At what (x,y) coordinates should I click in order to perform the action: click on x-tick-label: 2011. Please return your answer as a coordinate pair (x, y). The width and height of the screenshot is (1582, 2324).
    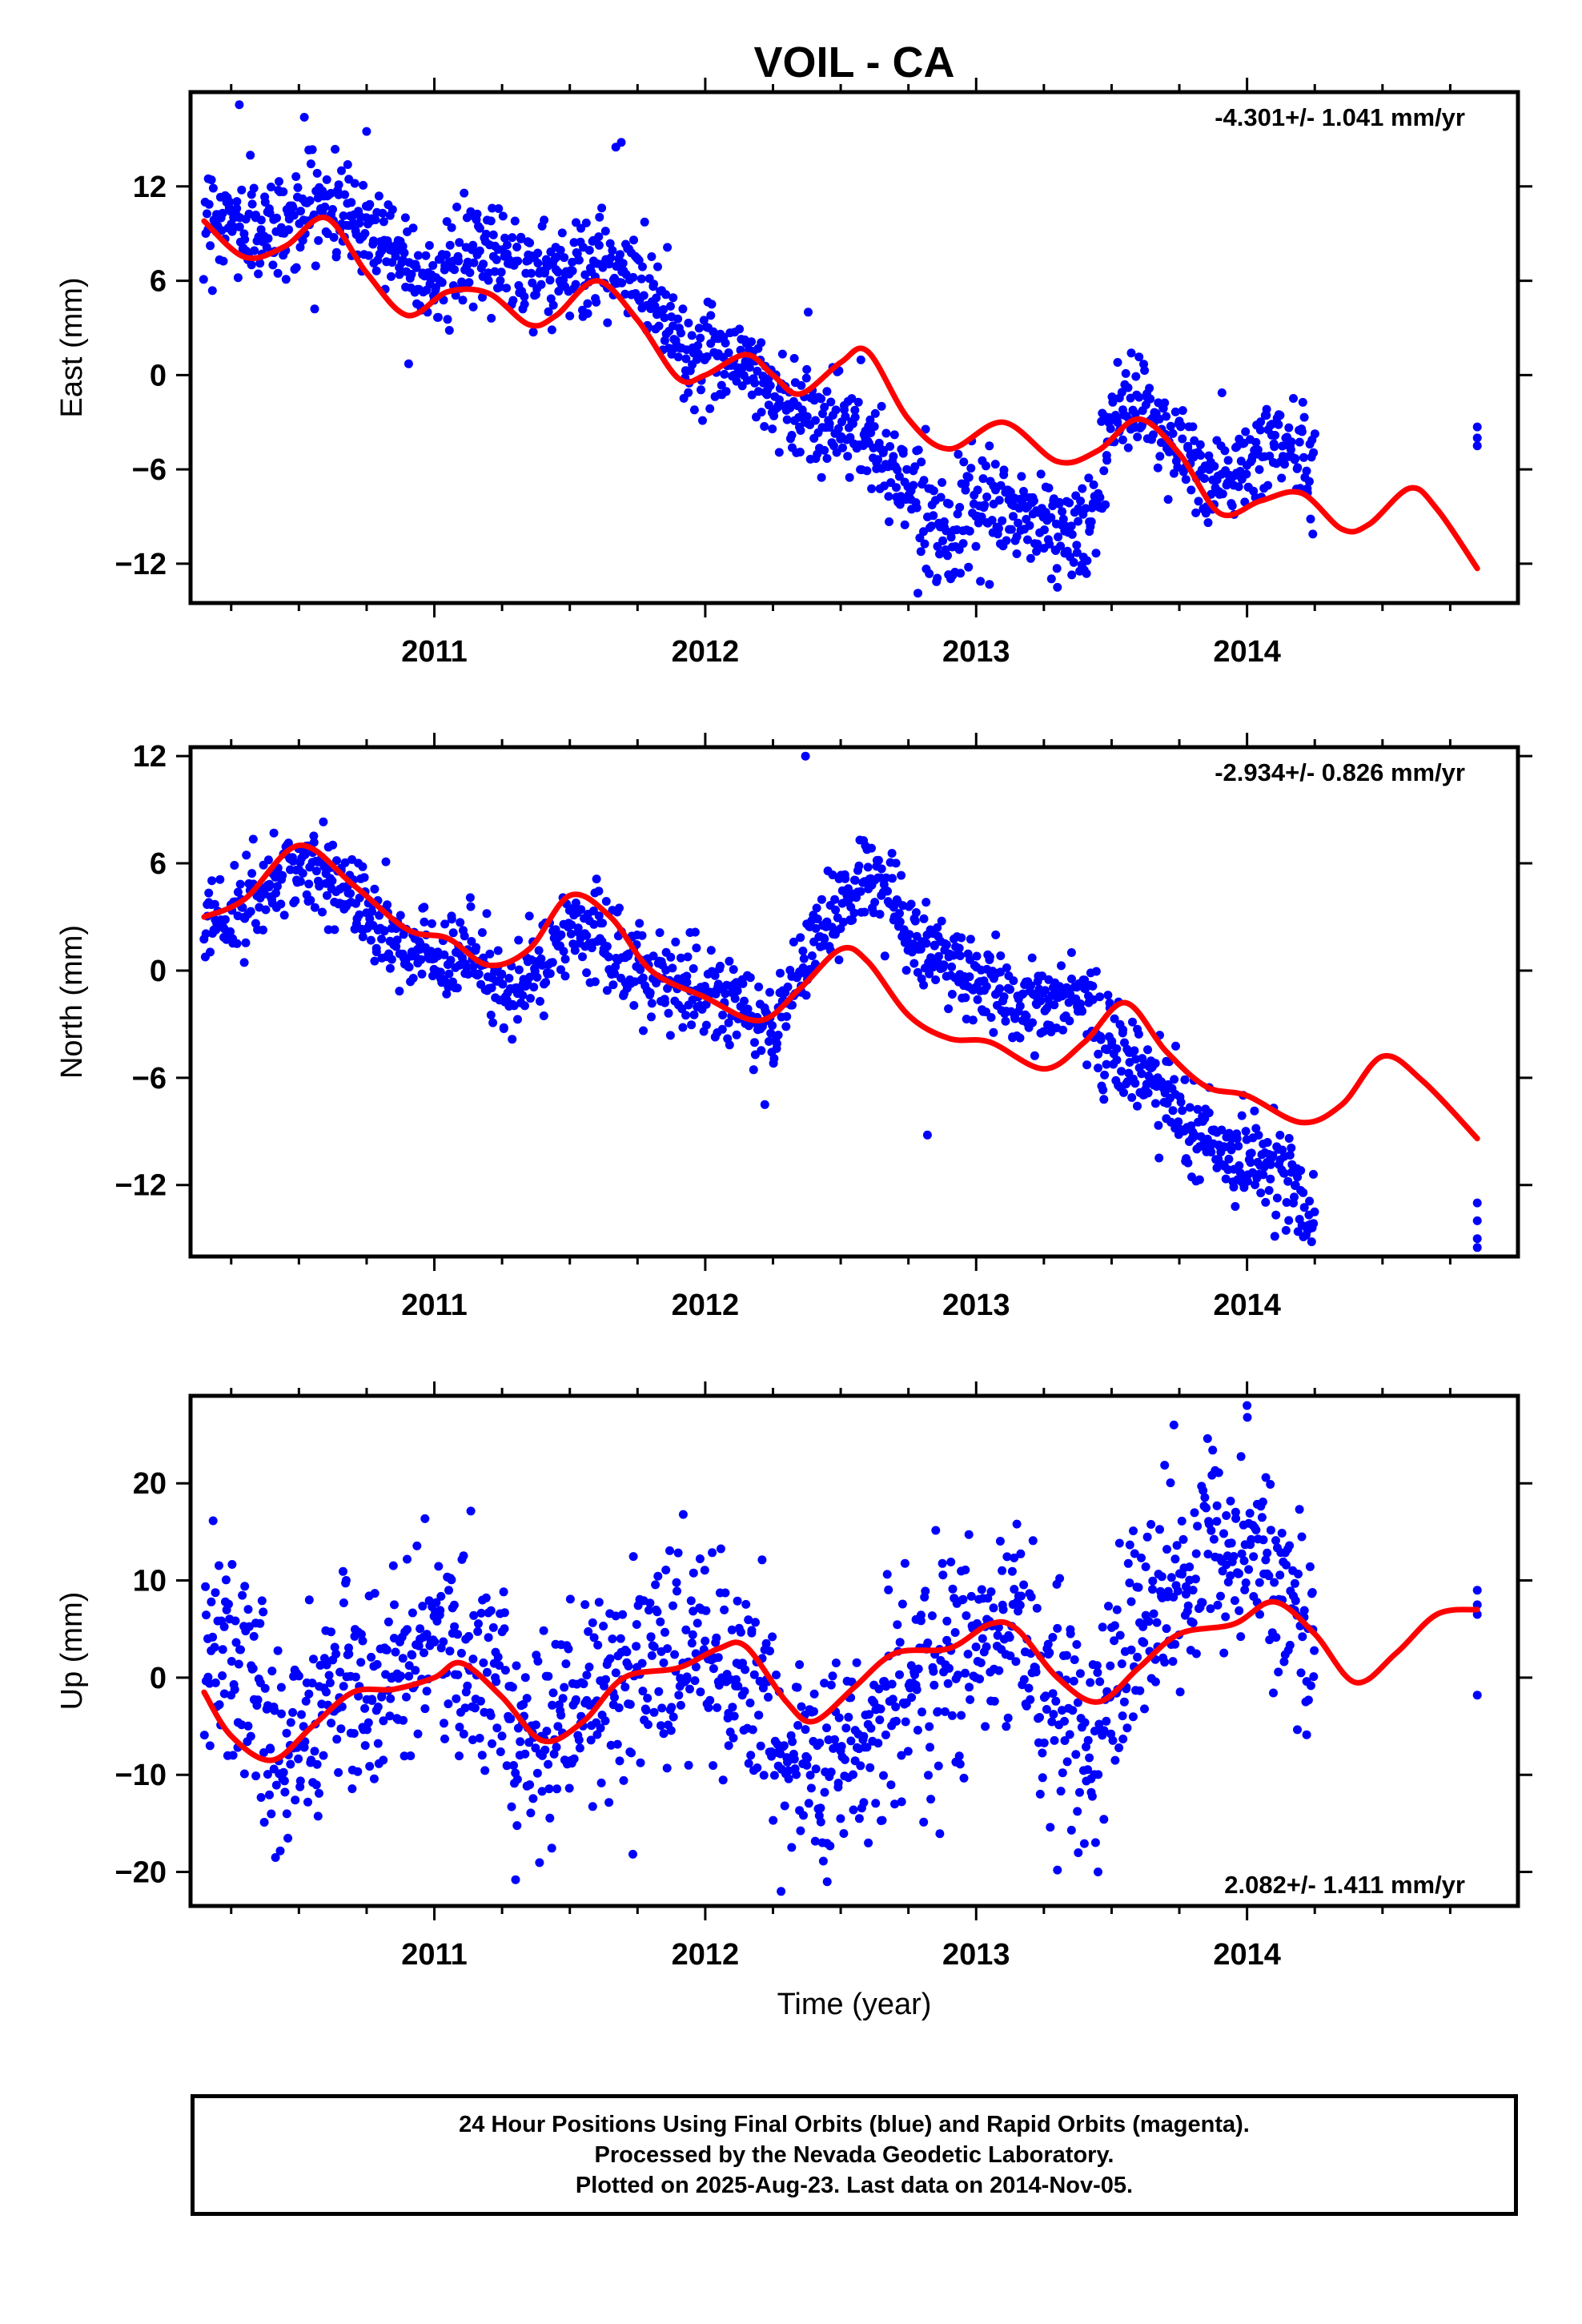
    Looking at the image, I should click on (434, 652).